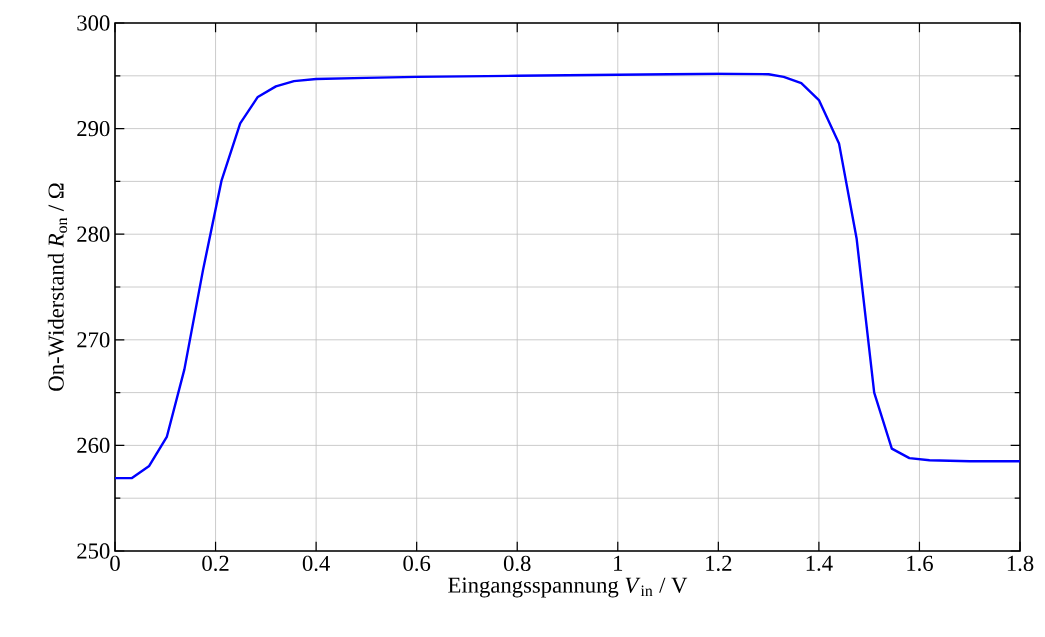 The height and width of the screenshot is (637, 1045). What do you see at coordinates (93, 551) in the screenshot?
I see `y-tick-label: 250` at bounding box center [93, 551].